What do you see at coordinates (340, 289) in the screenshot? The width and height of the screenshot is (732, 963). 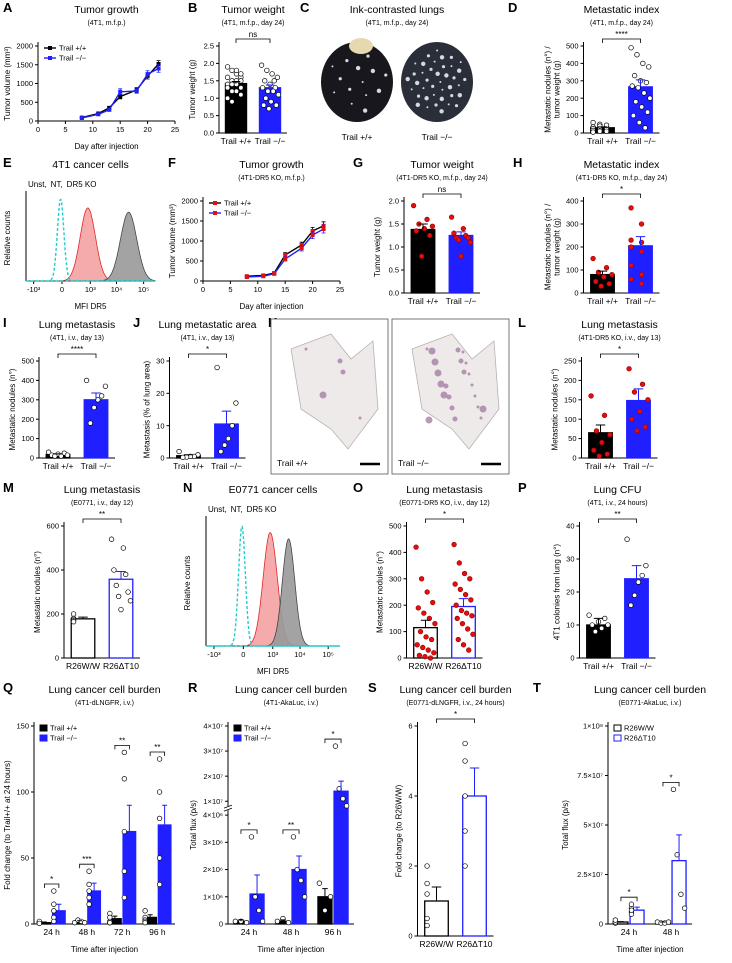 I see `x-tick-label: 25` at bounding box center [340, 289].